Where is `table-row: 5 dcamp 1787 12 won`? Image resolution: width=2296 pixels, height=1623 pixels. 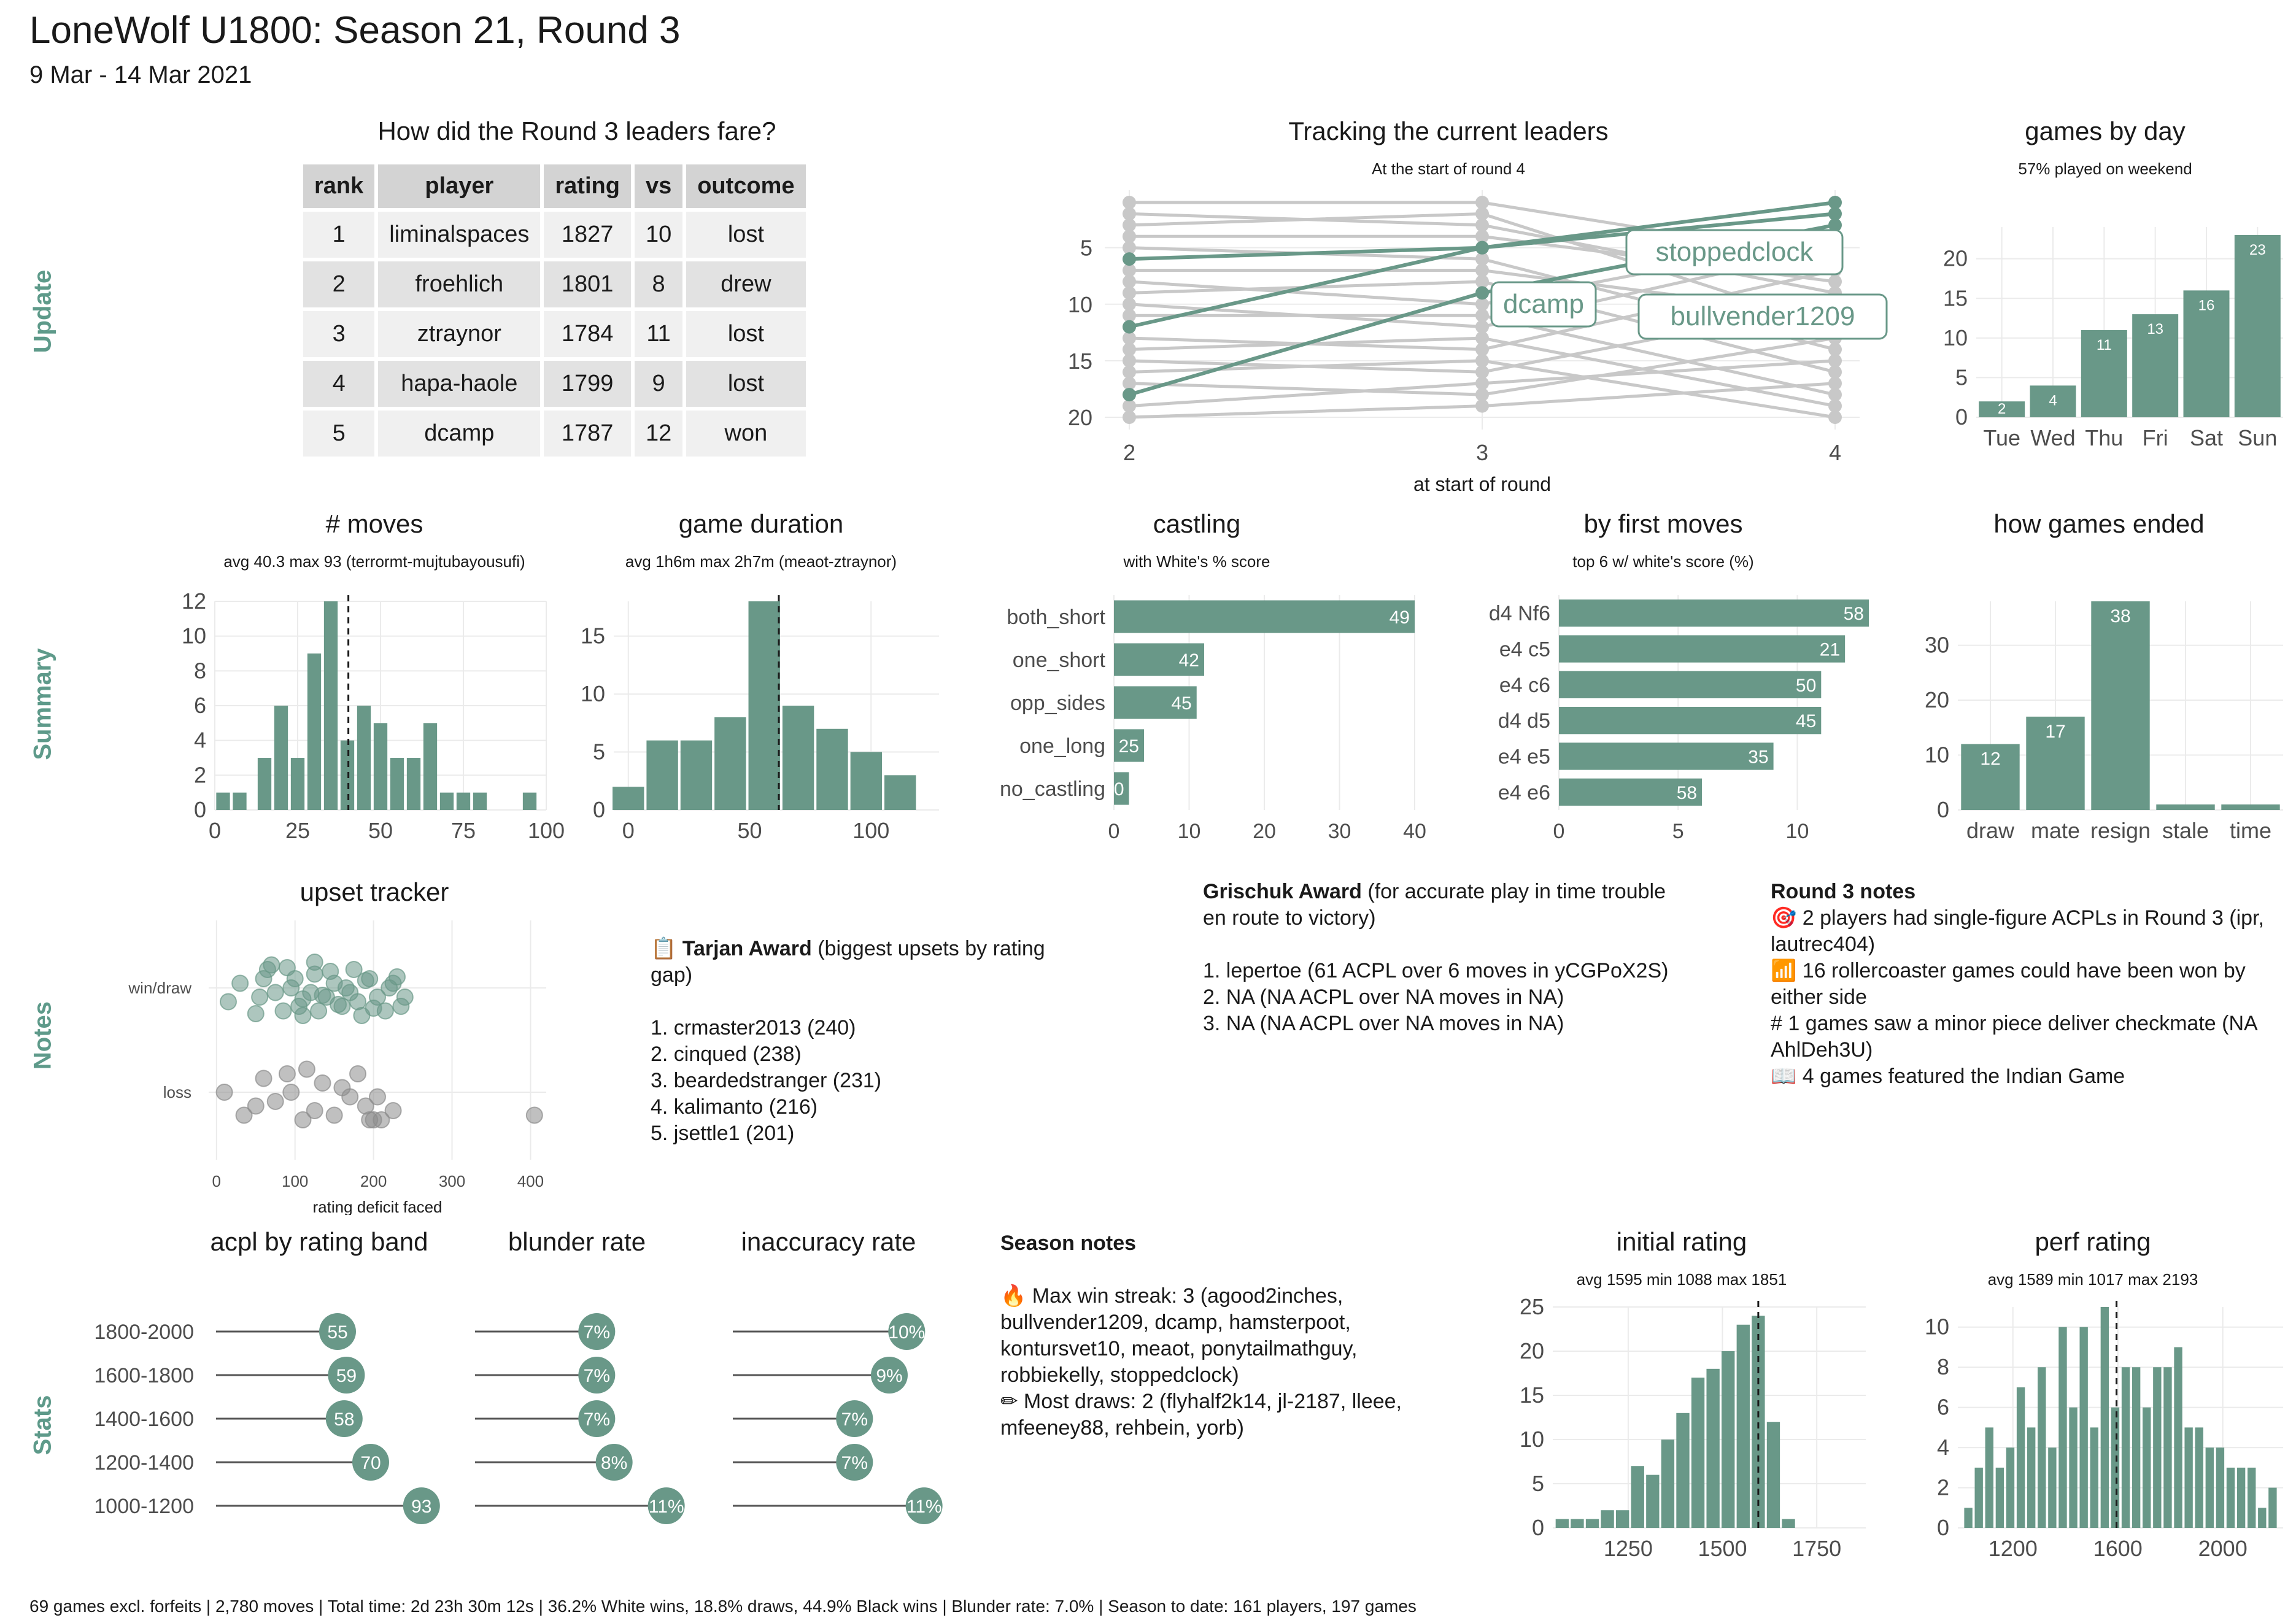
table-row: 5 dcamp 1787 12 won is located at coordinates (554, 434).